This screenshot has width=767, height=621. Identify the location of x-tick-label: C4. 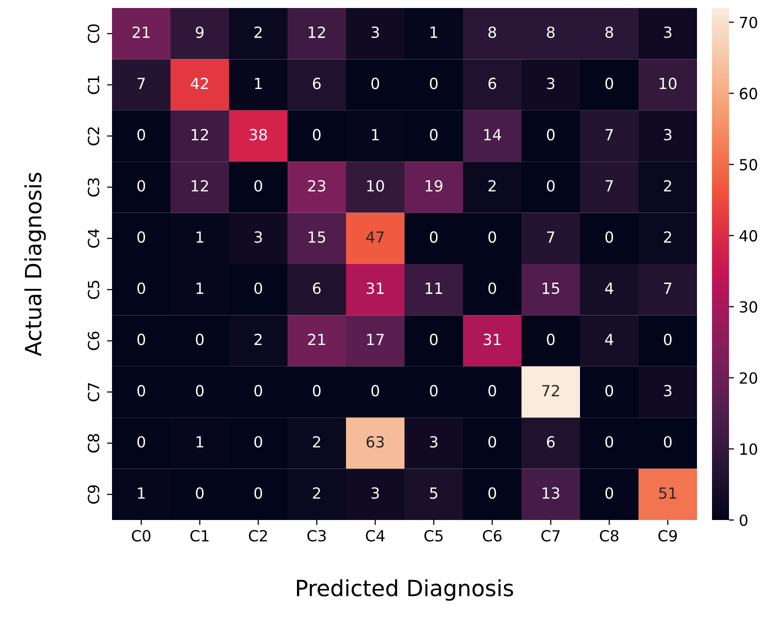
(375, 536).